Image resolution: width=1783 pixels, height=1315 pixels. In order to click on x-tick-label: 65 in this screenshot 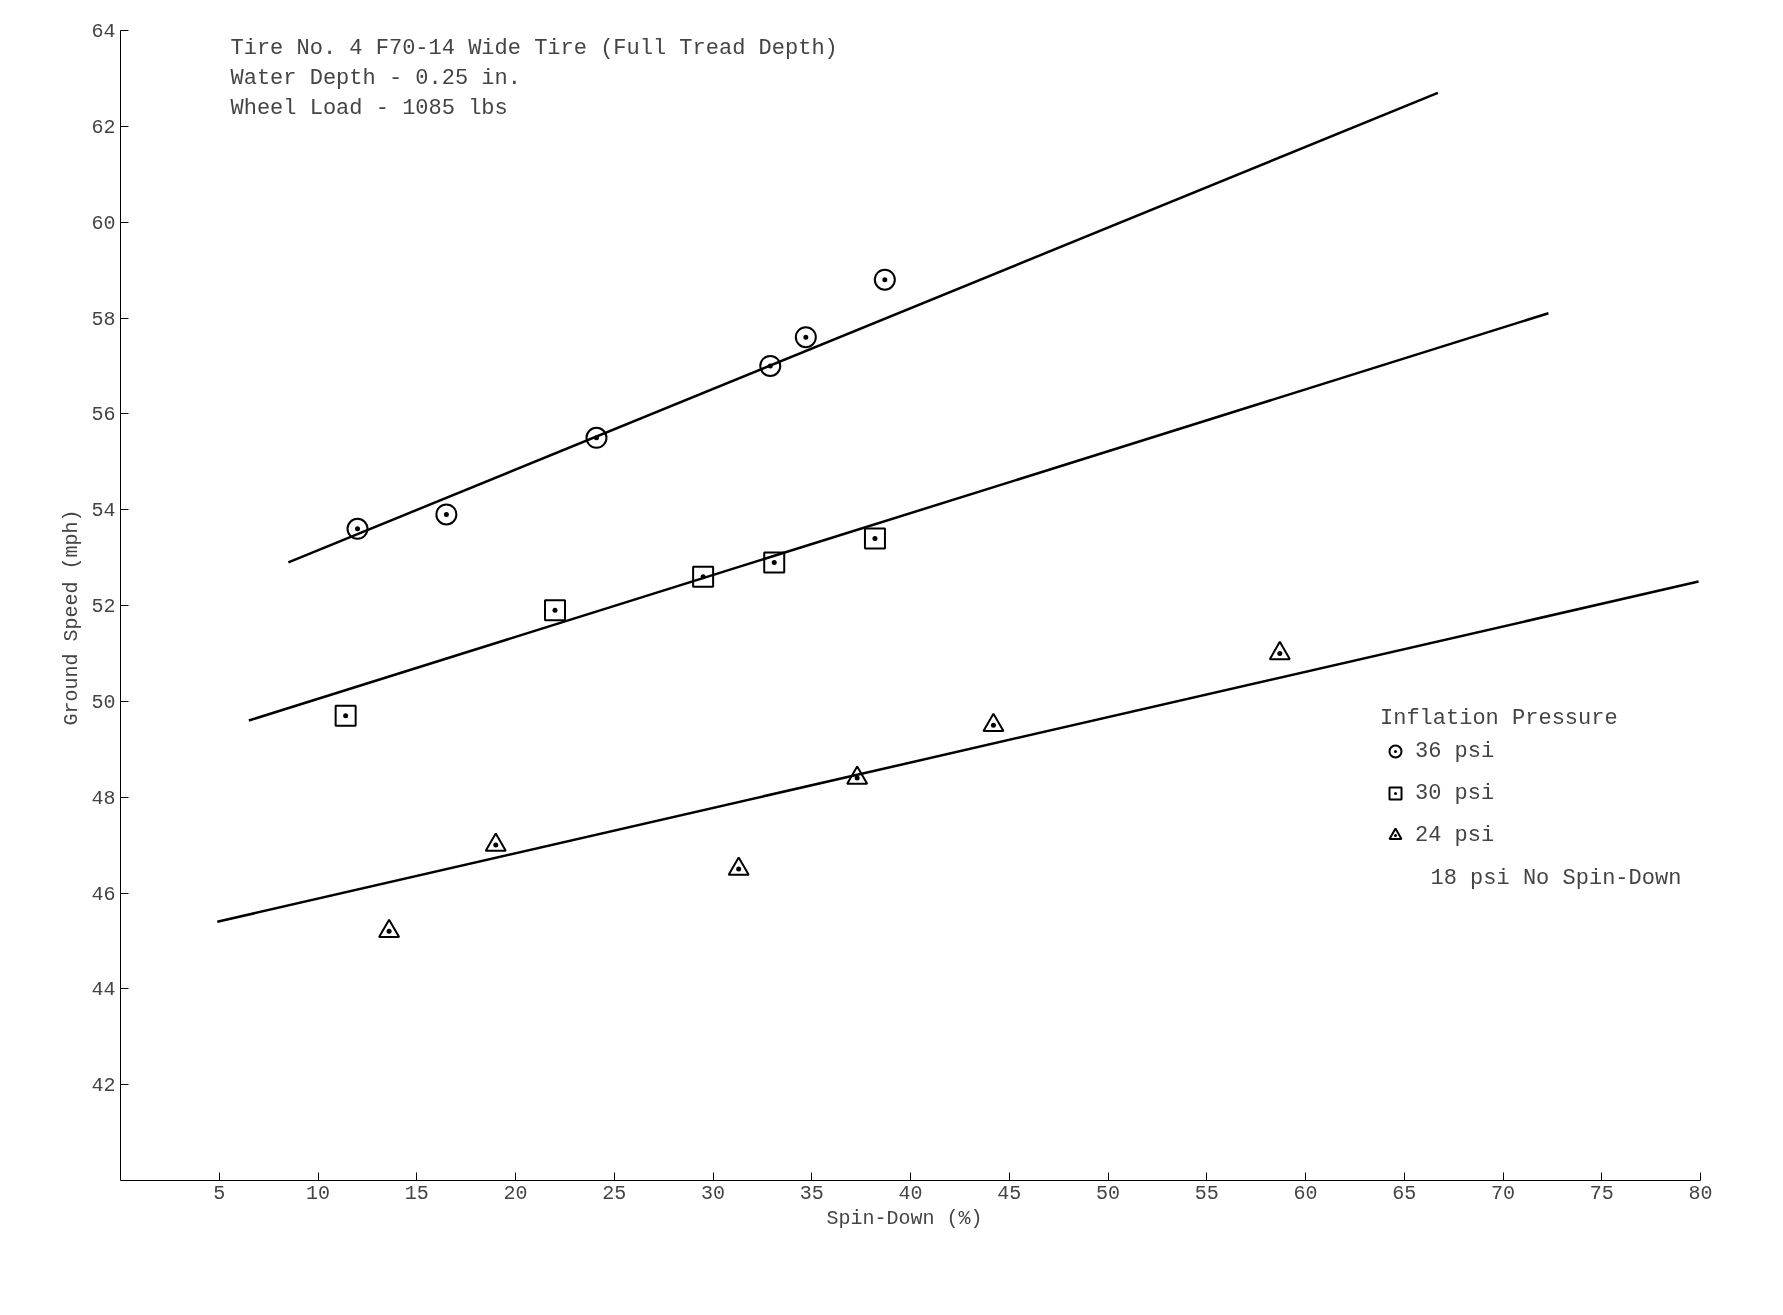, I will do `click(1404, 1193)`.